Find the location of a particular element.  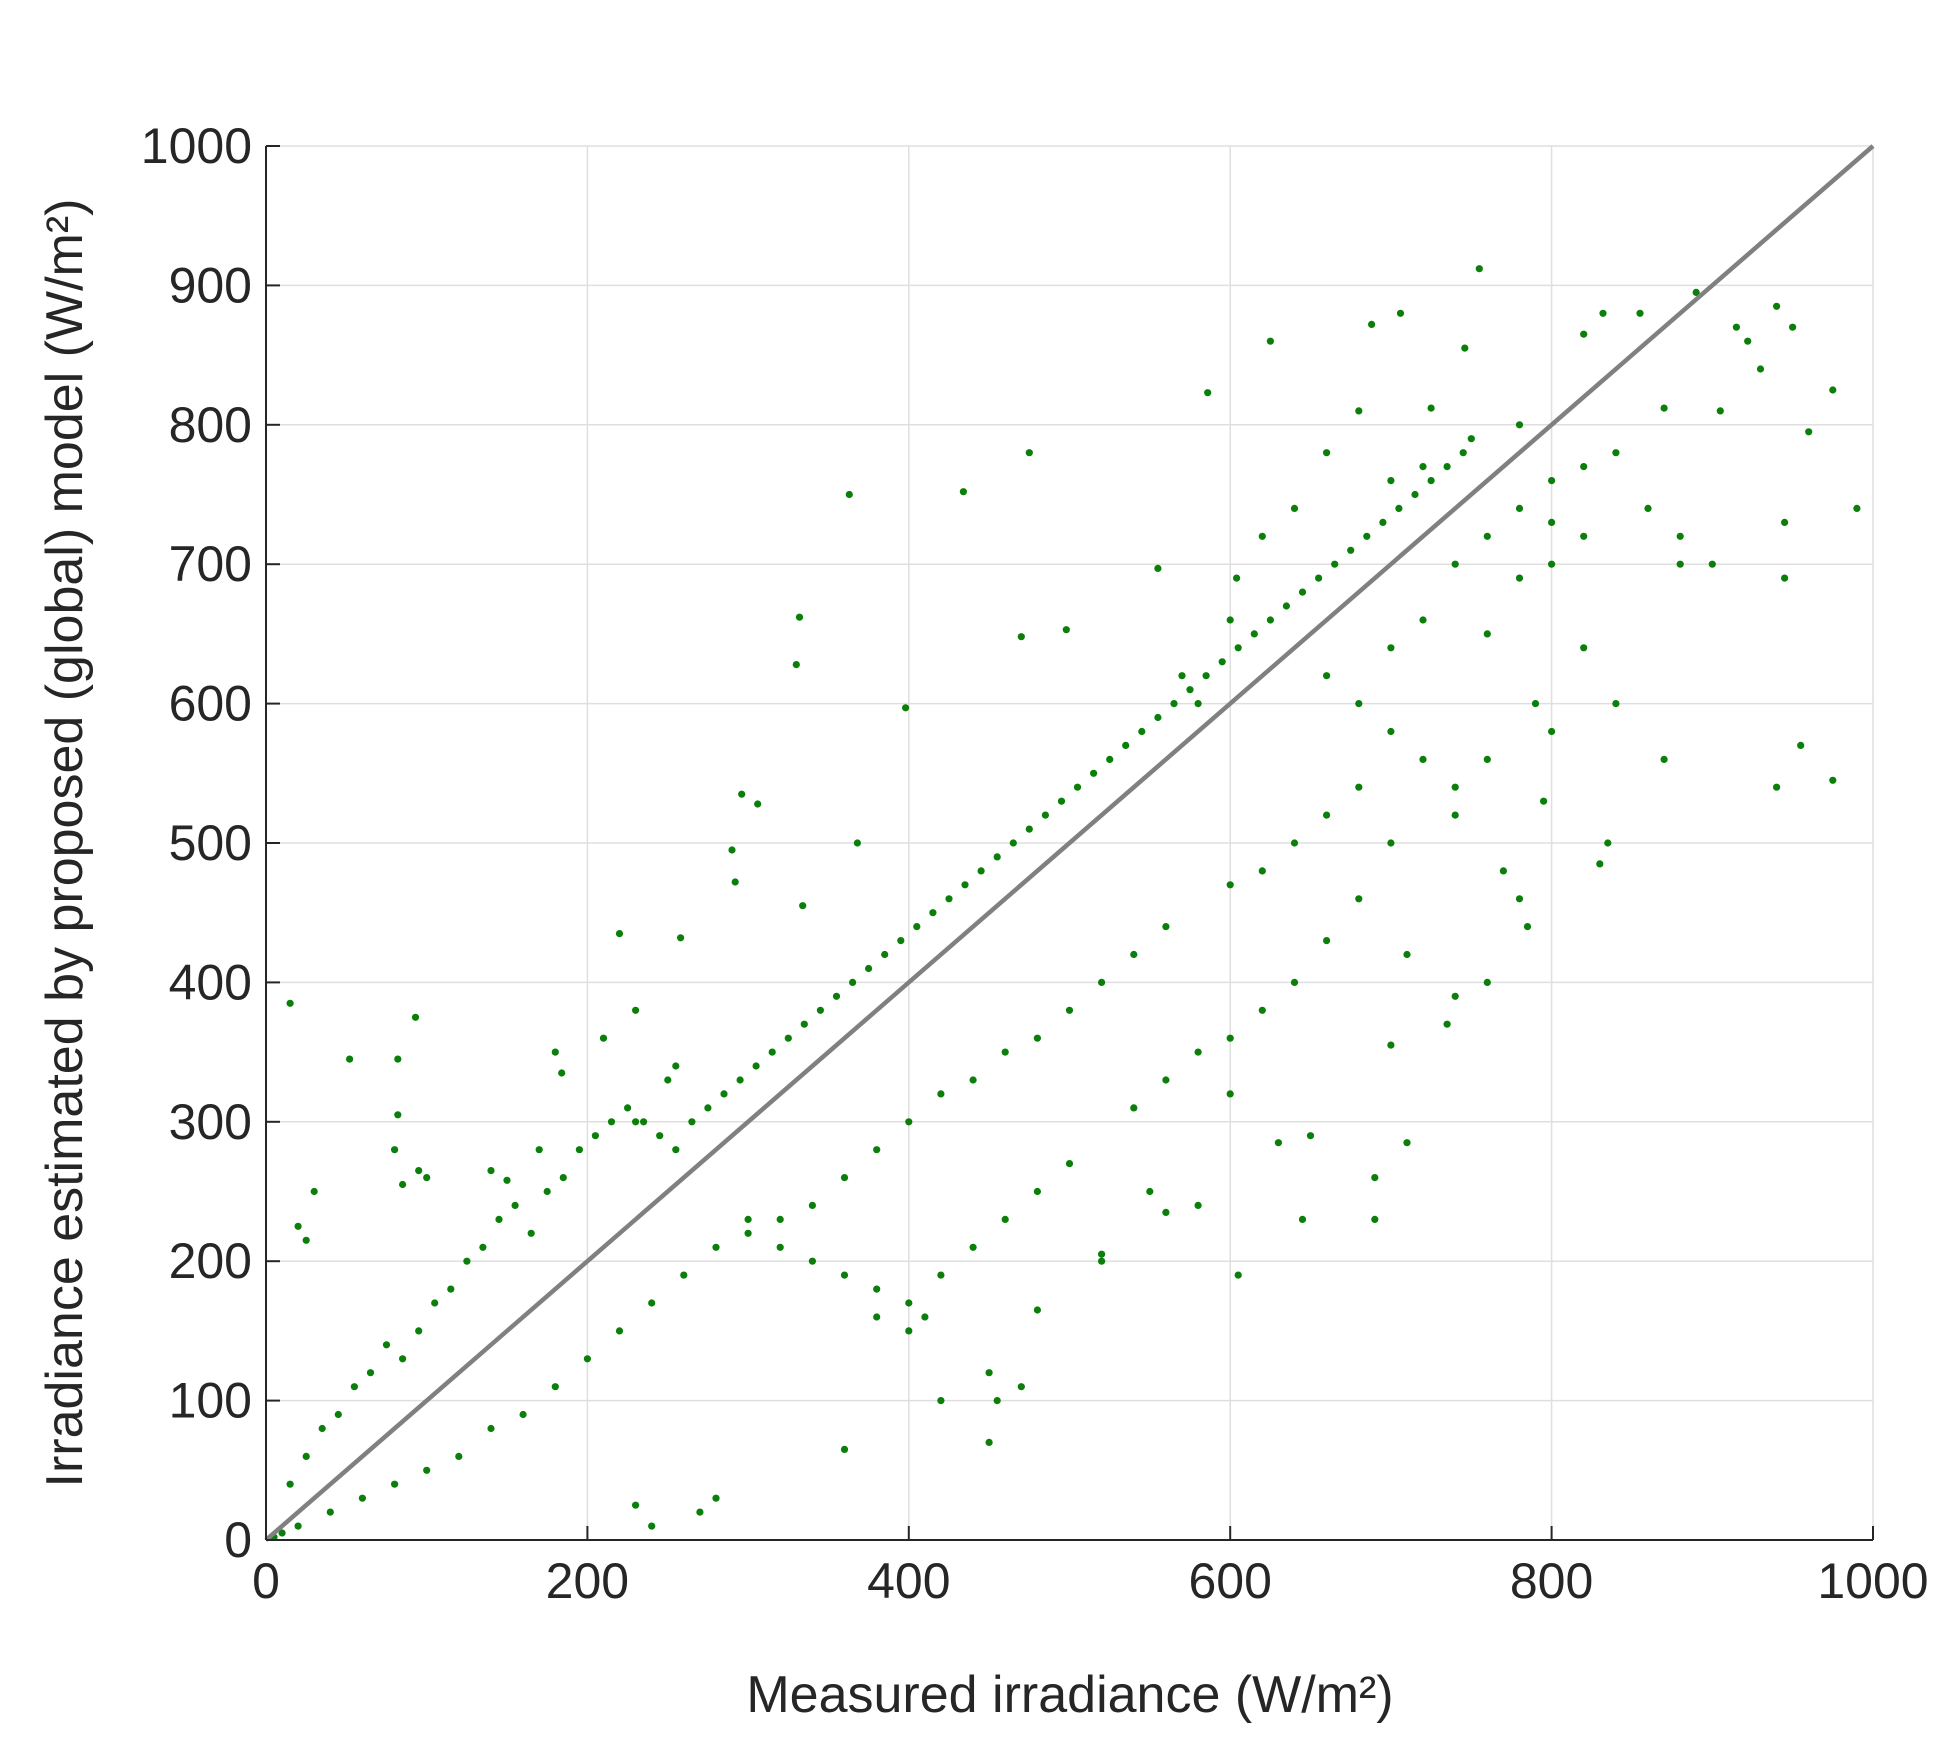

x-tick-label: 0 is located at coordinates (266, 1581).